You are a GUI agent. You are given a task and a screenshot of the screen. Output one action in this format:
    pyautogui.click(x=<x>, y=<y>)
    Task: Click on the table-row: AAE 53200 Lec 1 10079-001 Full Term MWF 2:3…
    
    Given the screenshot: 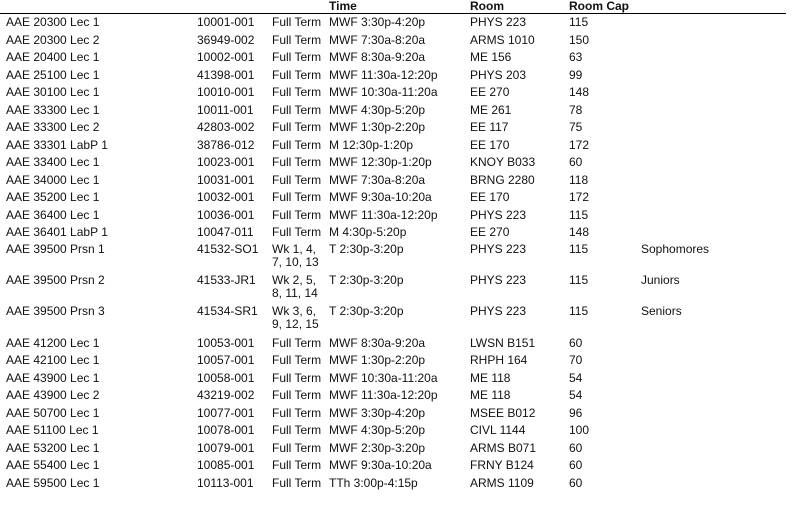 What is the action you would take?
    pyautogui.click(x=393, y=449)
    